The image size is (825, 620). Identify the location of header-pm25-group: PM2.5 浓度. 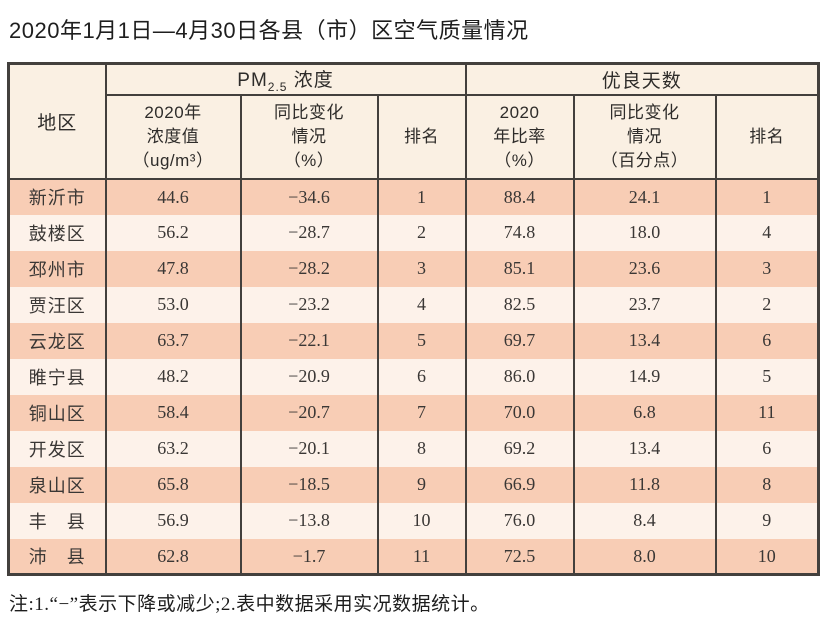
(285, 79).